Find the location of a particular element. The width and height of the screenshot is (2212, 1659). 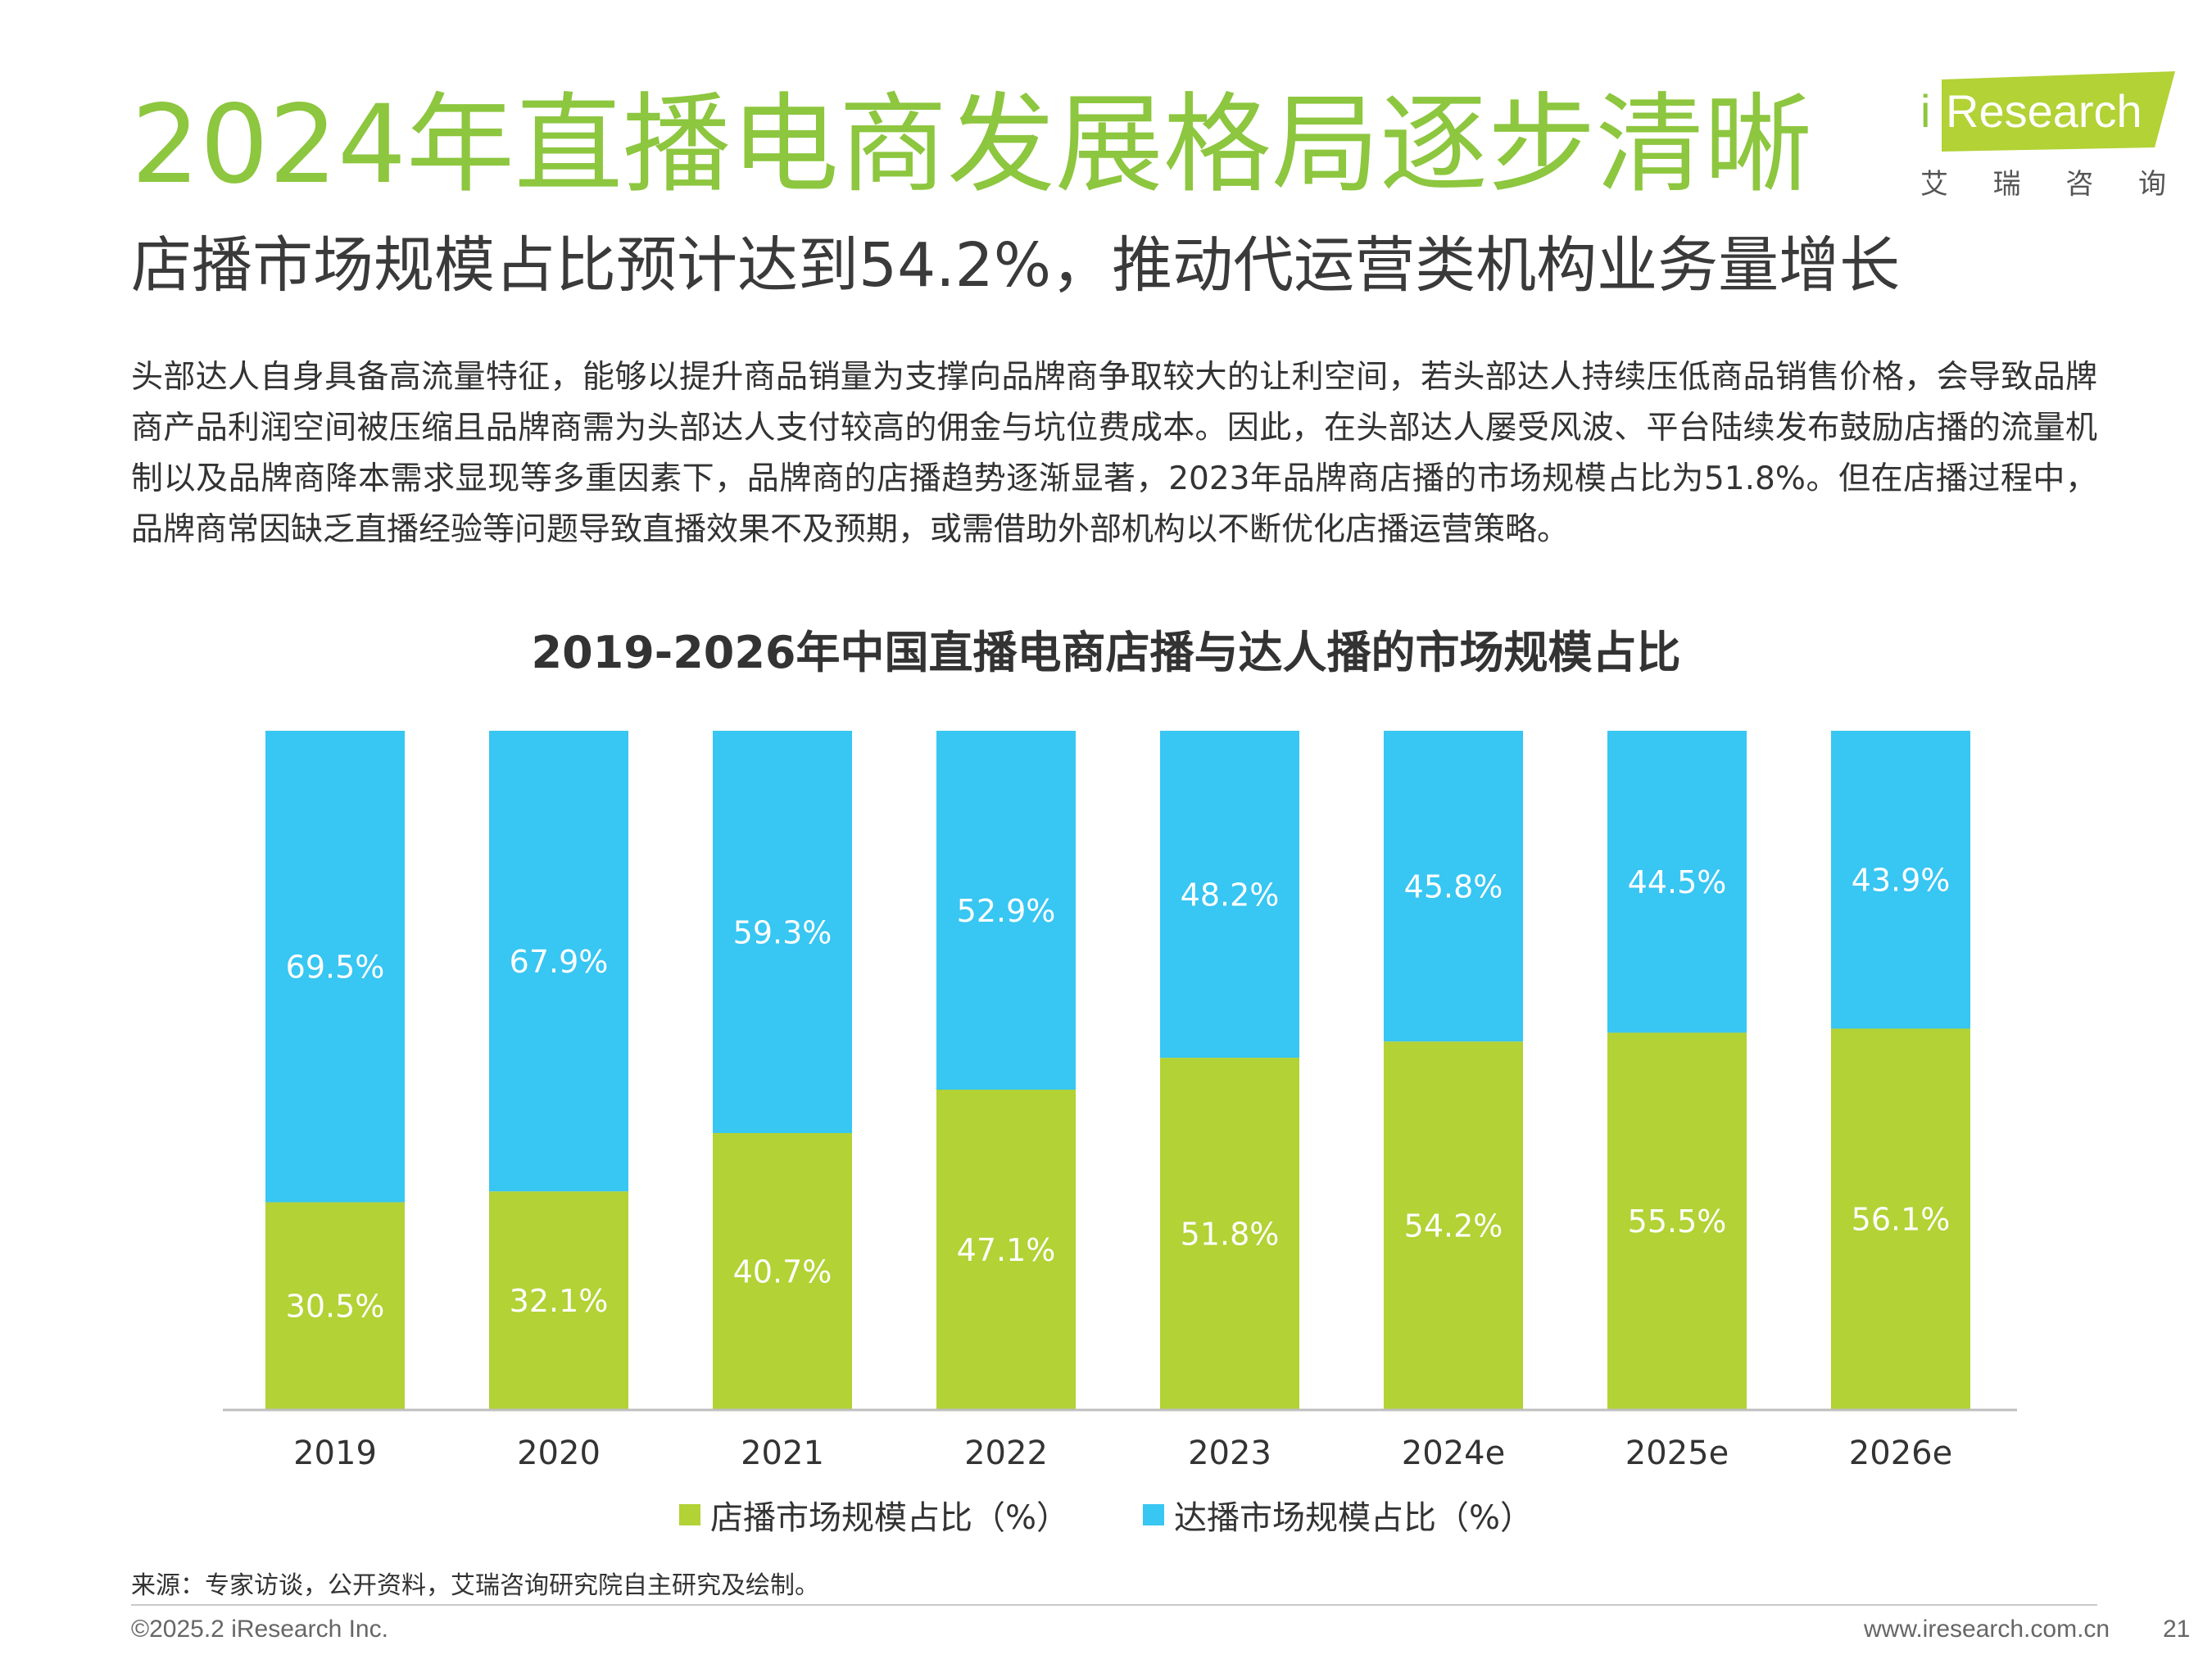

data-label-influencer: 44.5% is located at coordinates (1677, 882).